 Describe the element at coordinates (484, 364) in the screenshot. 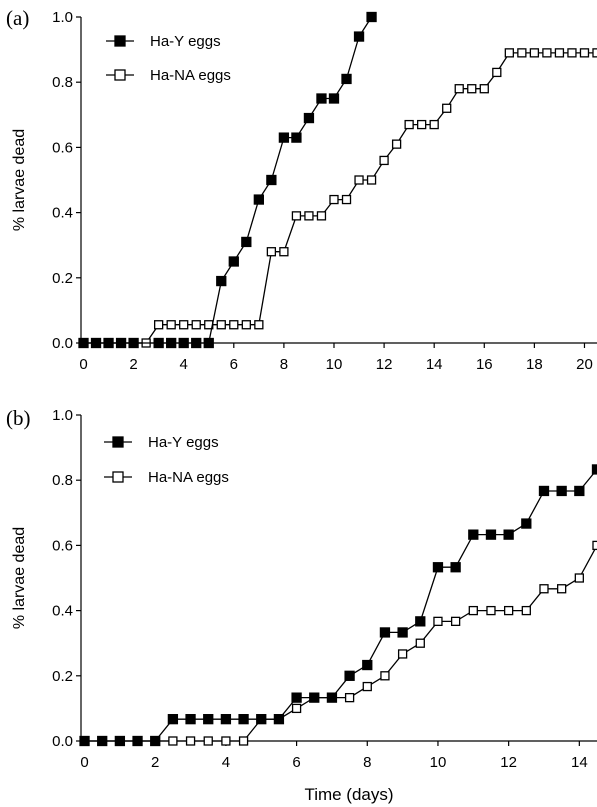

I see `x-tick-label: 16` at that location.